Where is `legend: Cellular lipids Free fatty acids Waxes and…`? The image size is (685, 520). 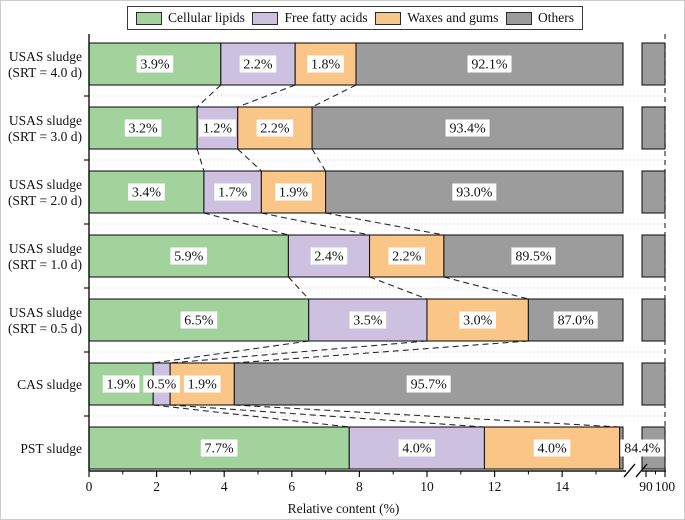 legend: Cellular lipids Free fatty acids Waxes and… is located at coordinates (355, 18).